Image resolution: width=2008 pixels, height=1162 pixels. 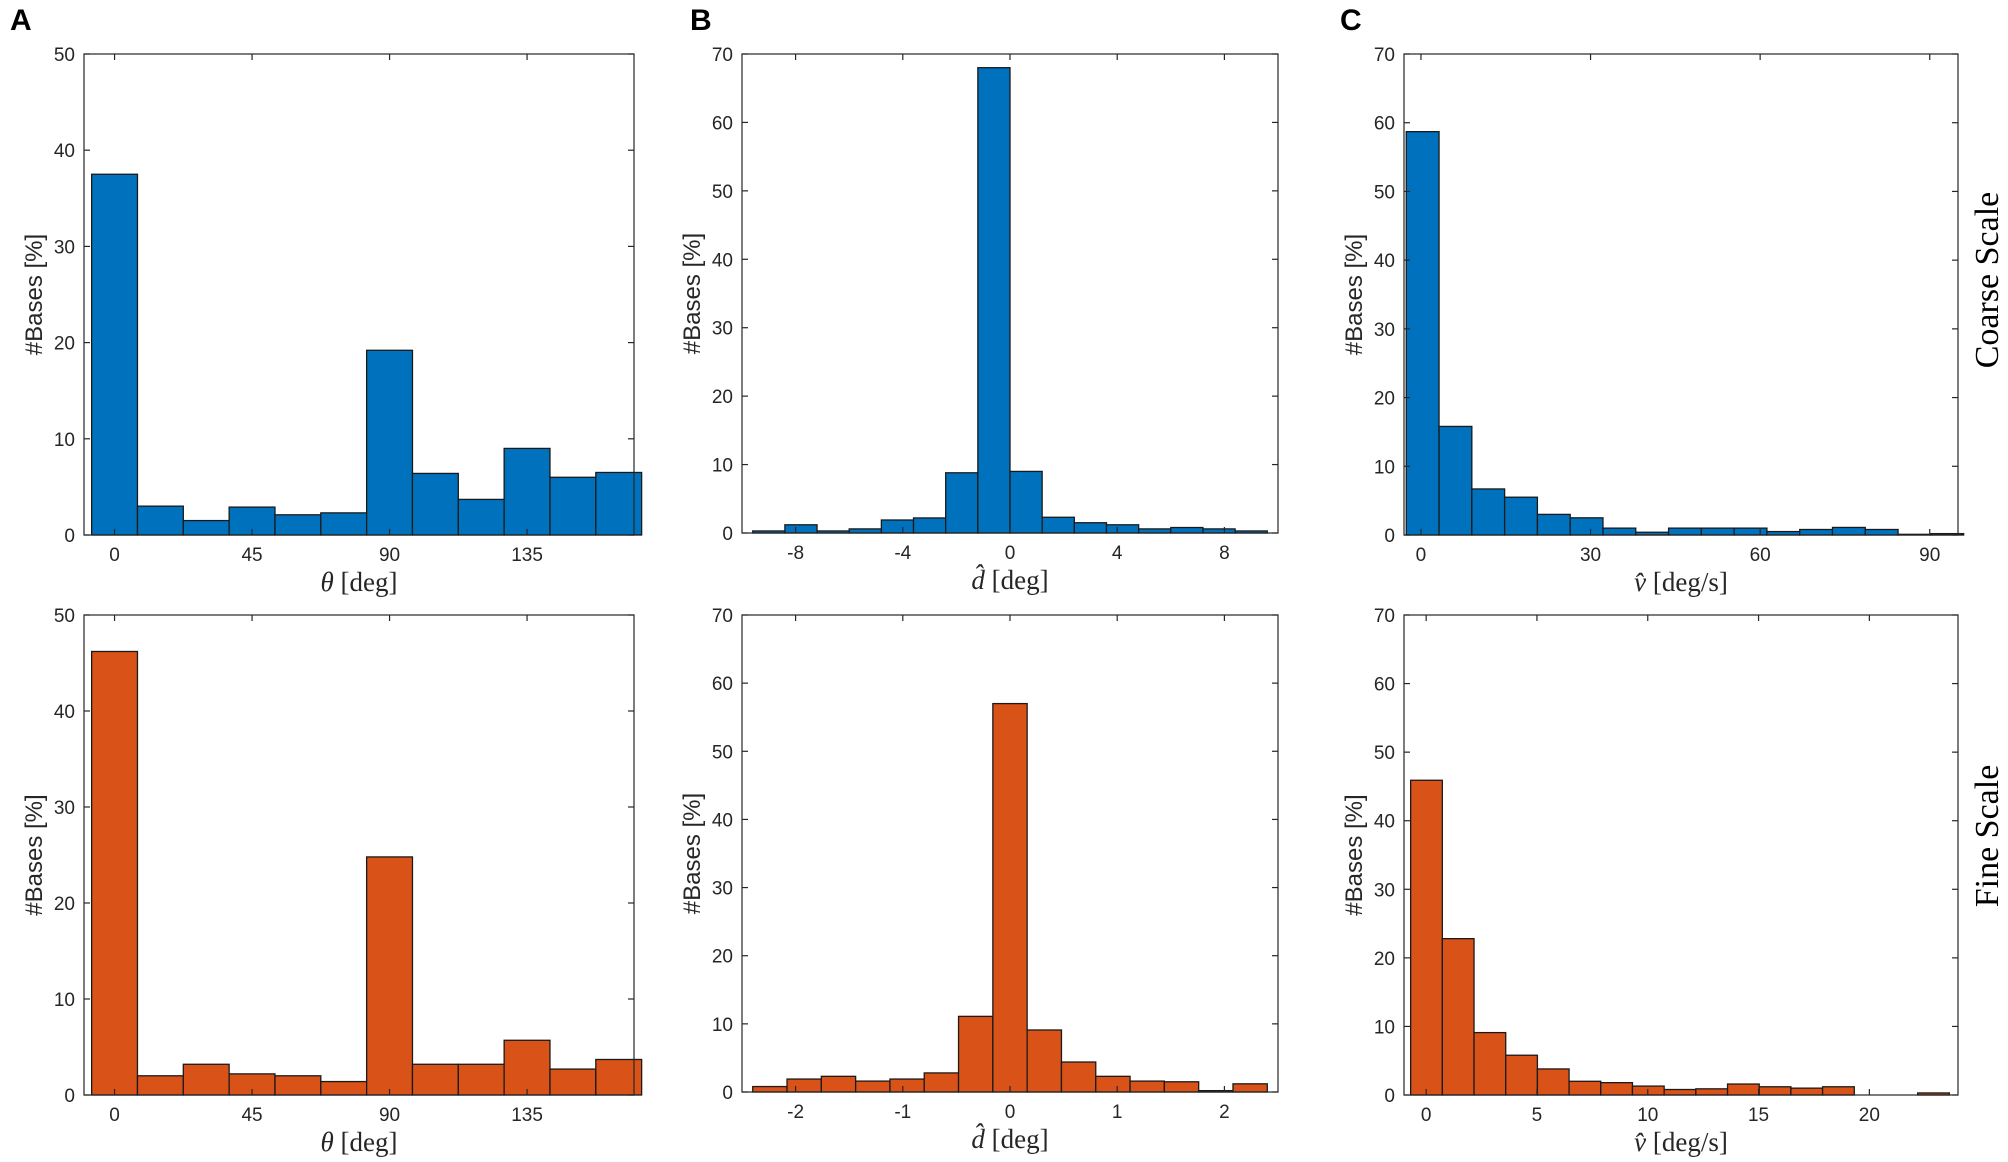 What do you see at coordinates (701, 20) in the screenshot?
I see `panel-letter-b: B` at bounding box center [701, 20].